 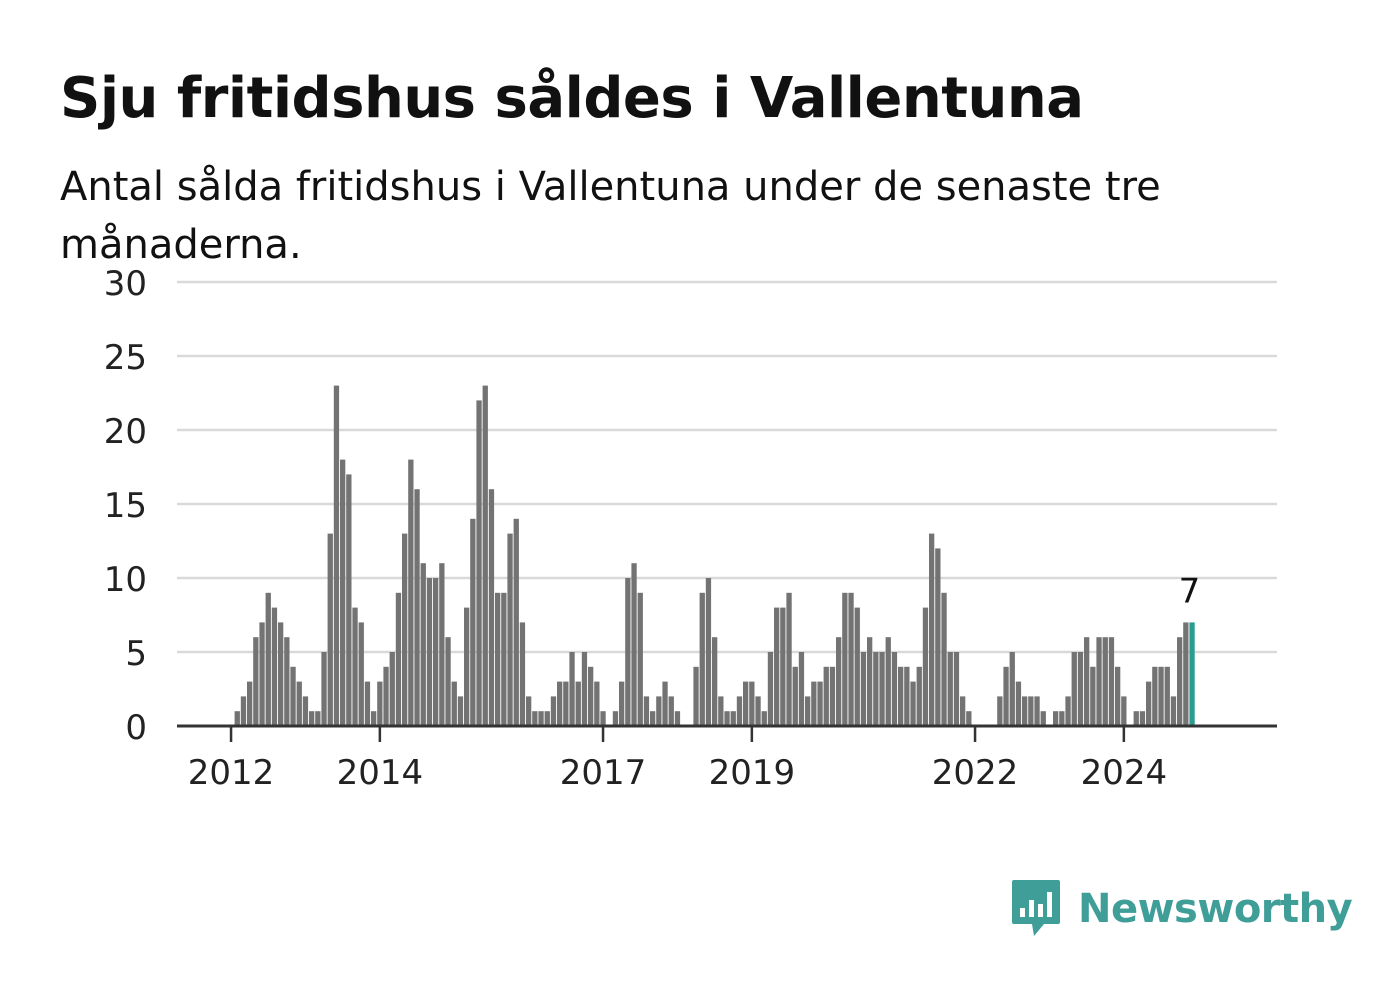 I want to click on chart-title: Sju fritidshus såldes i Vallentuna, so click(x=572, y=98).